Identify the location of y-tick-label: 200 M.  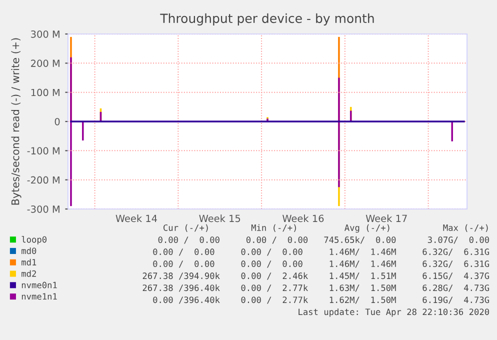
(45, 63).